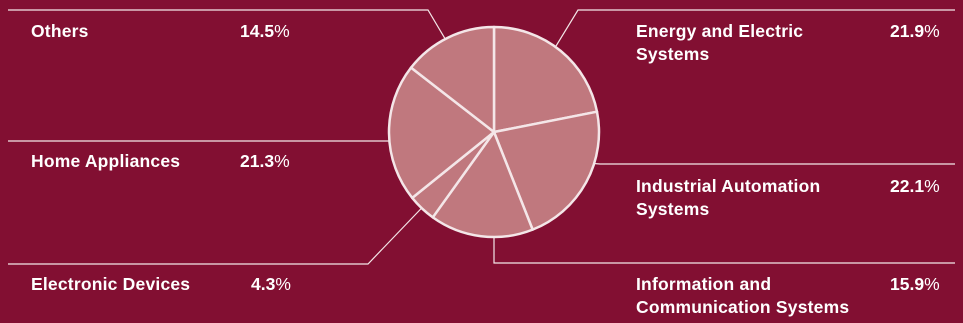 The height and width of the screenshot is (323, 963). Describe the element at coordinates (231, 219) in the screenshot. I see `leader-line-electronic-devices` at that location.